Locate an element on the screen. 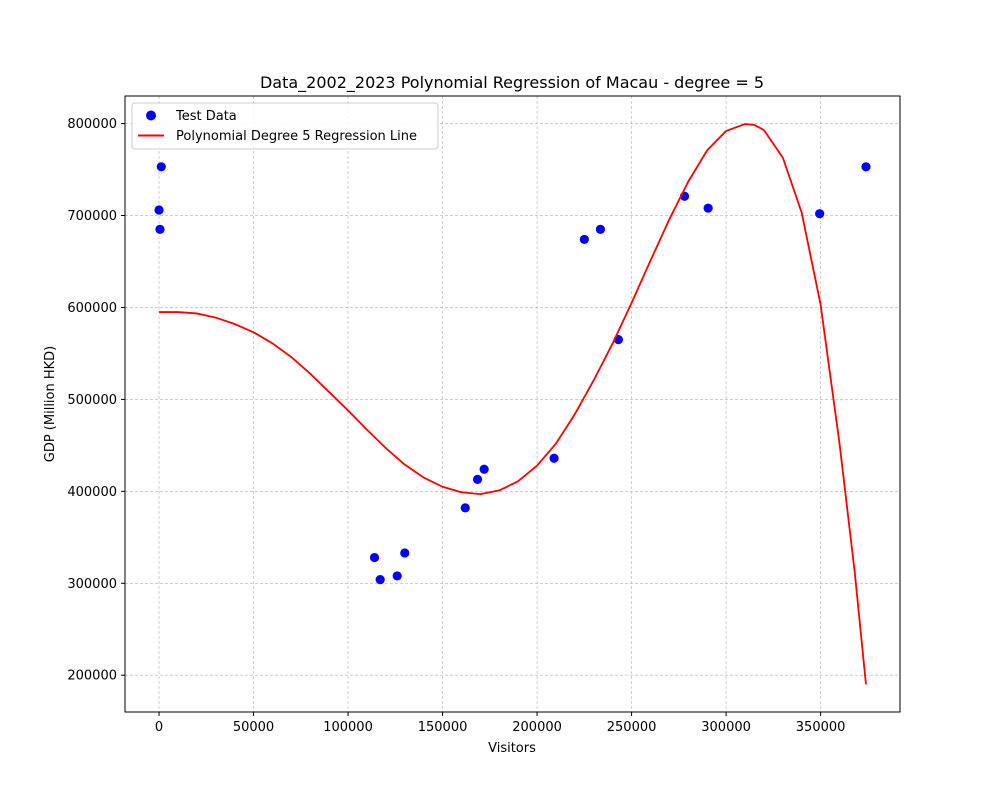  legend-label-test-data: Test Data is located at coordinates (206, 116).